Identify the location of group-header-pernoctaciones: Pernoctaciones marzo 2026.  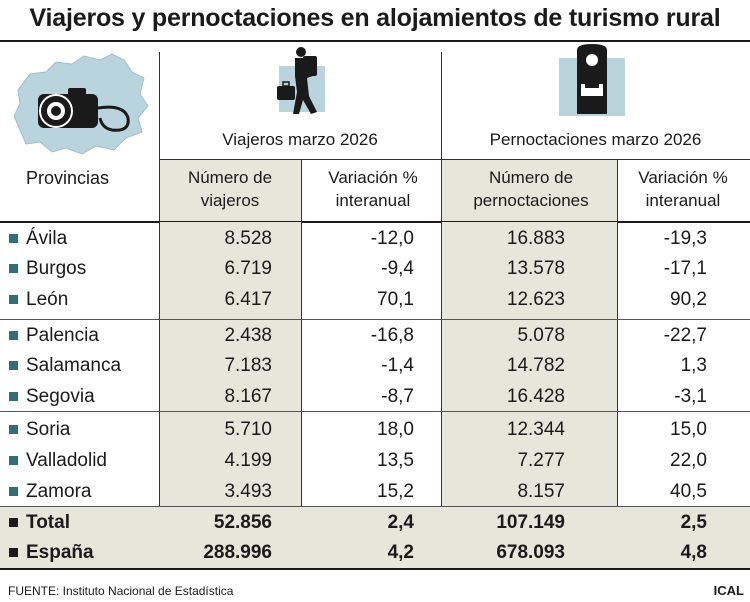
(595, 139).